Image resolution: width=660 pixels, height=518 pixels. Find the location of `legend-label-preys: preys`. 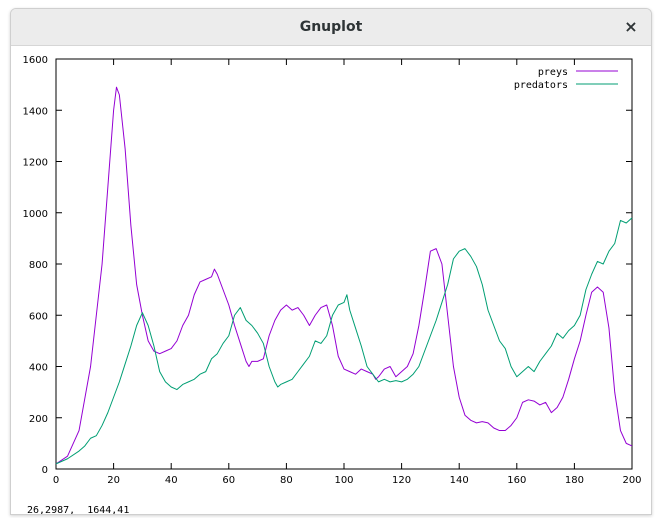

legend-label-preys: preys is located at coordinates (553, 72).